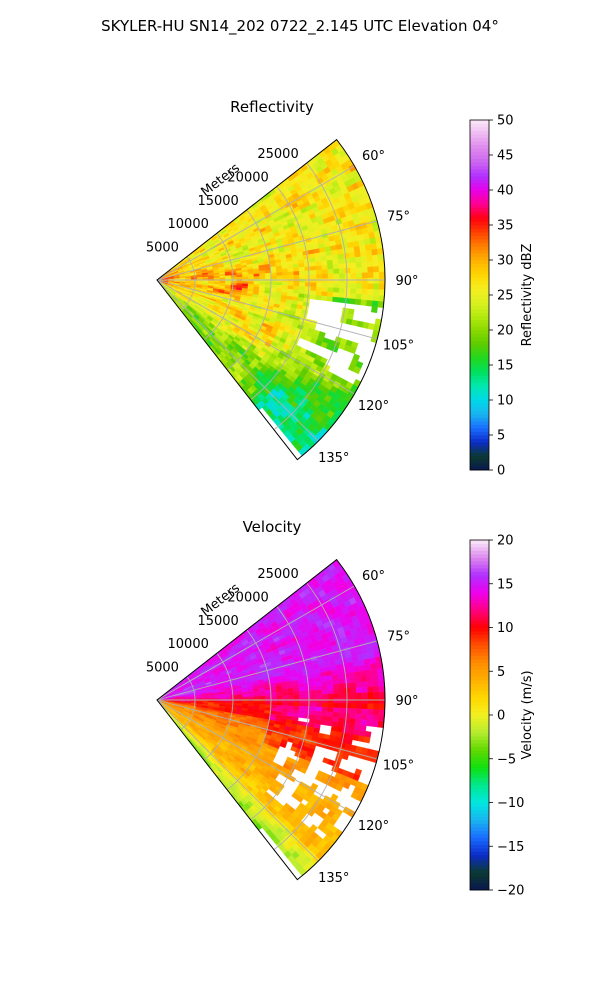 This screenshot has height=1000, width=600. Describe the element at coordinates (505, 584) in the screenshot. I see `colorbar-tick-label: 15` at that location.